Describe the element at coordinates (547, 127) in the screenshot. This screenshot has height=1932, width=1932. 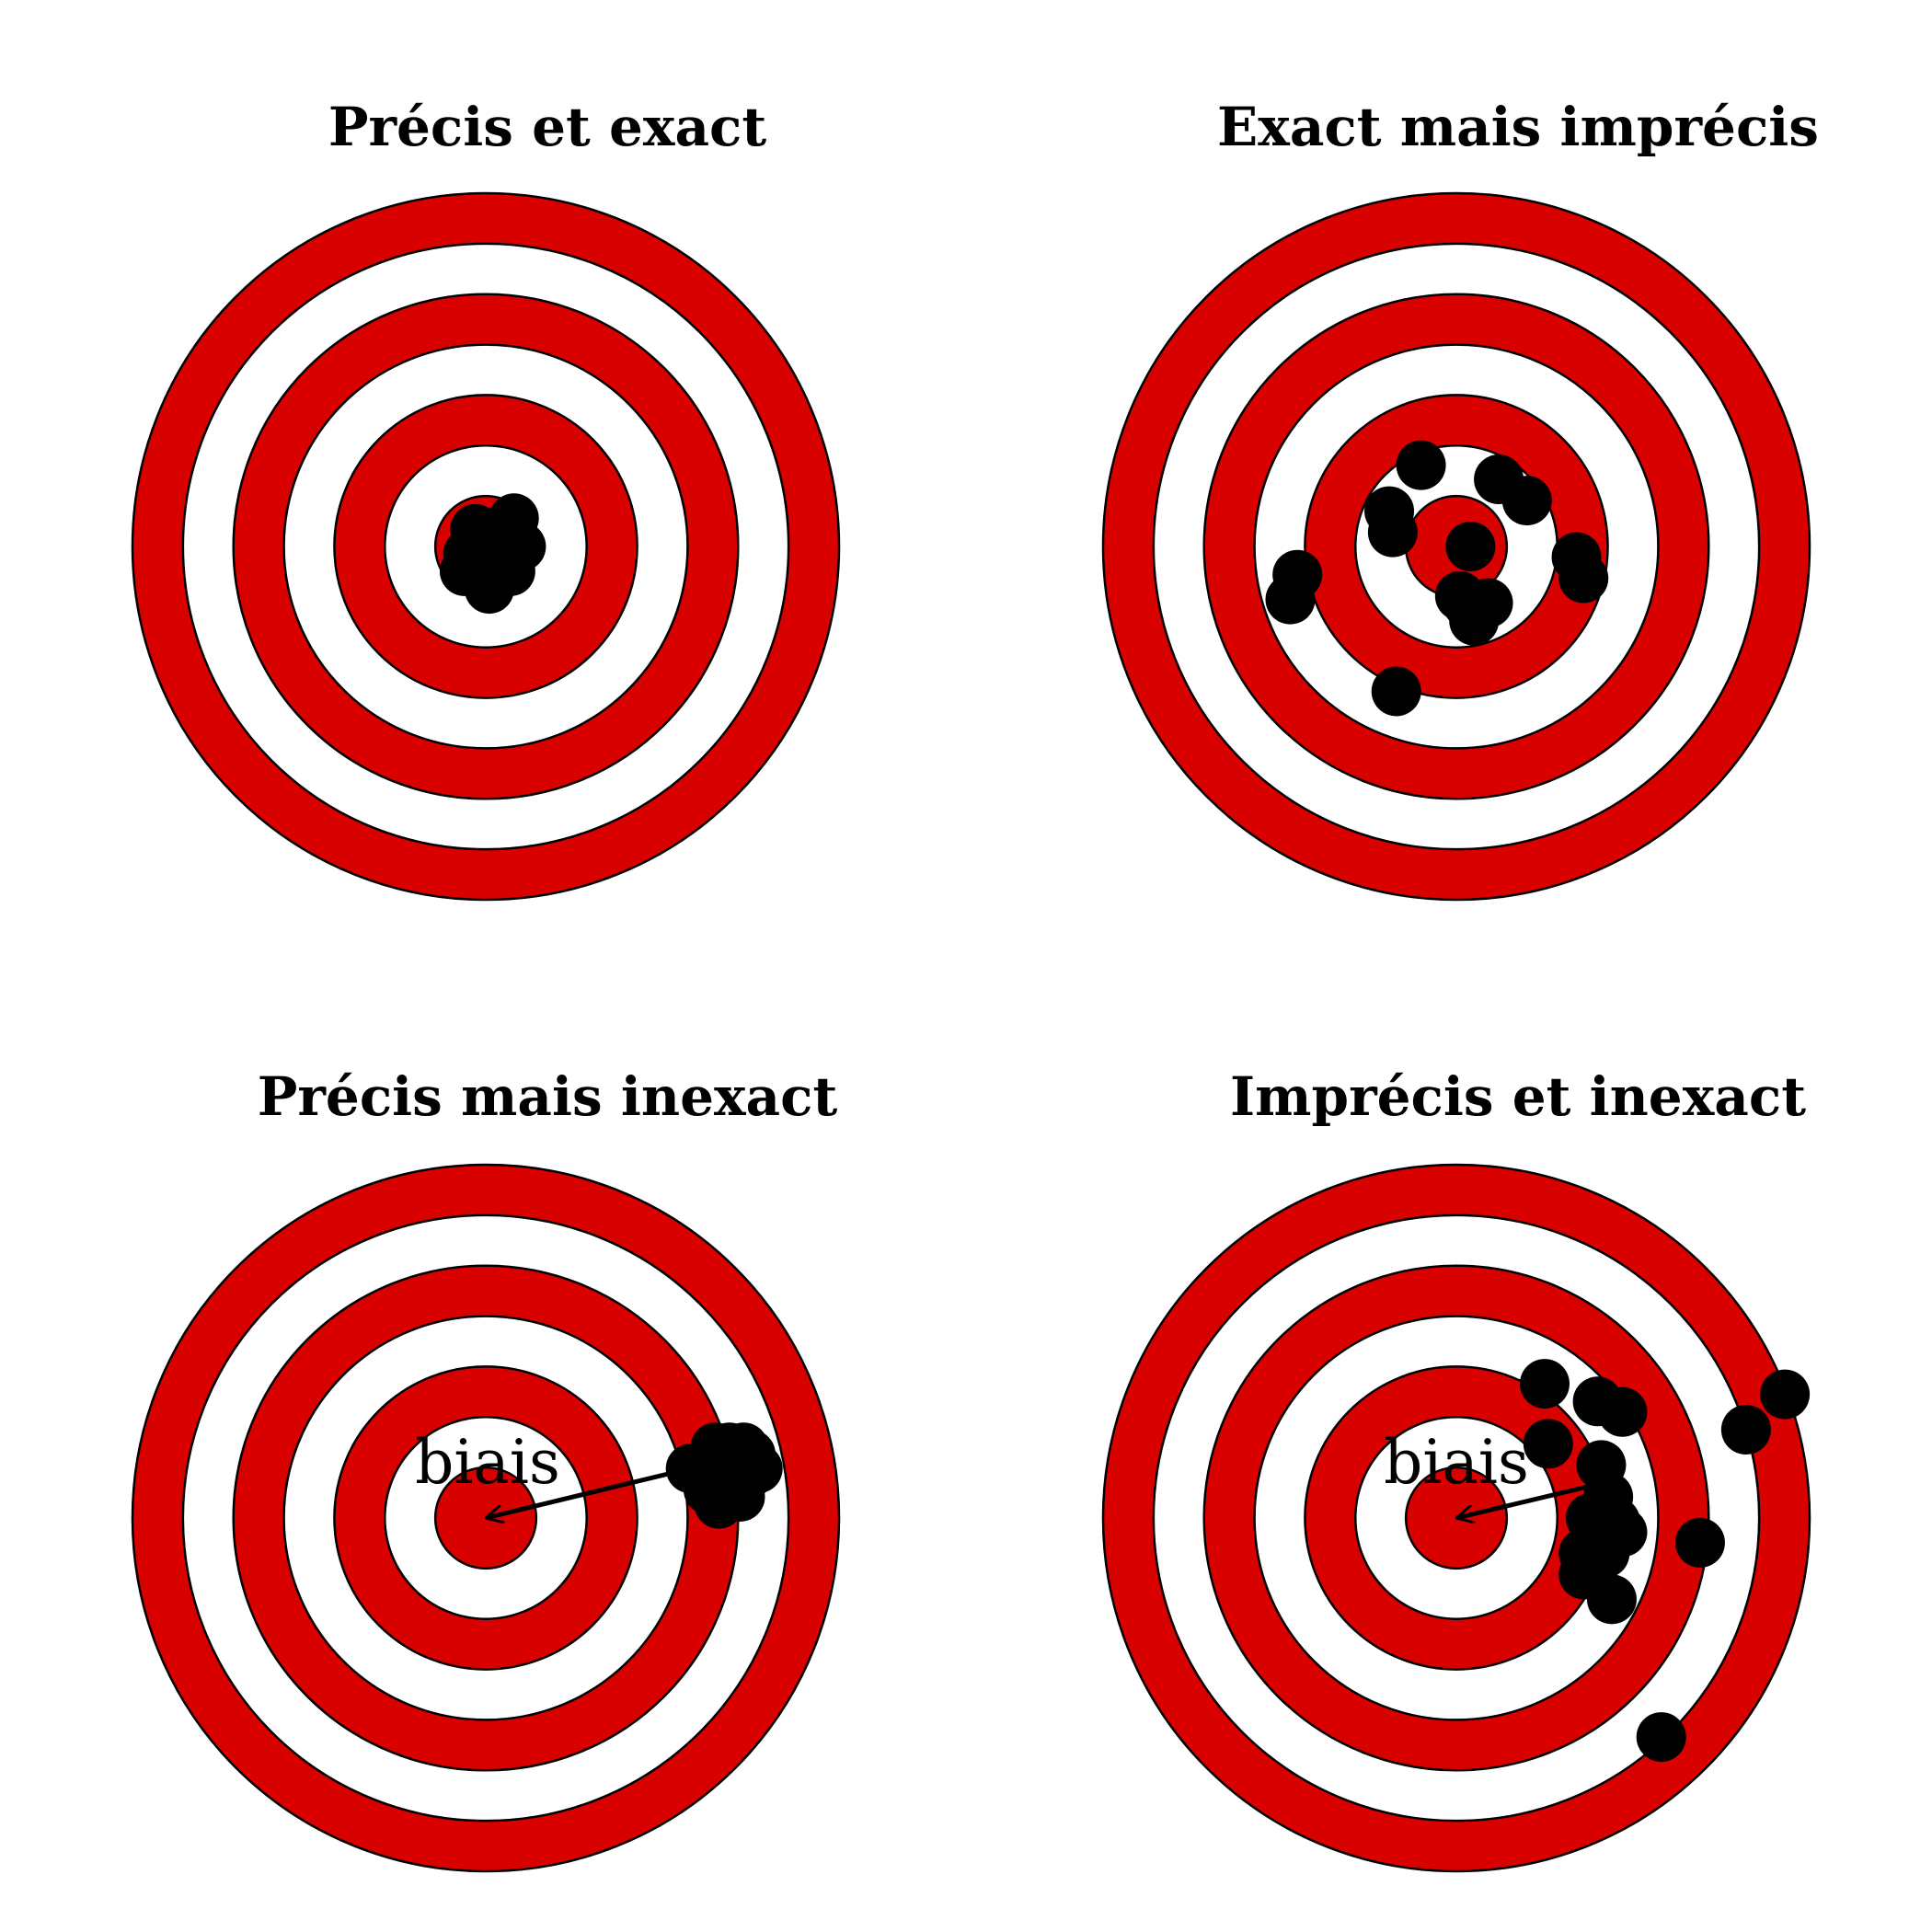
I see `panel-title: Précis et exact` at that location.